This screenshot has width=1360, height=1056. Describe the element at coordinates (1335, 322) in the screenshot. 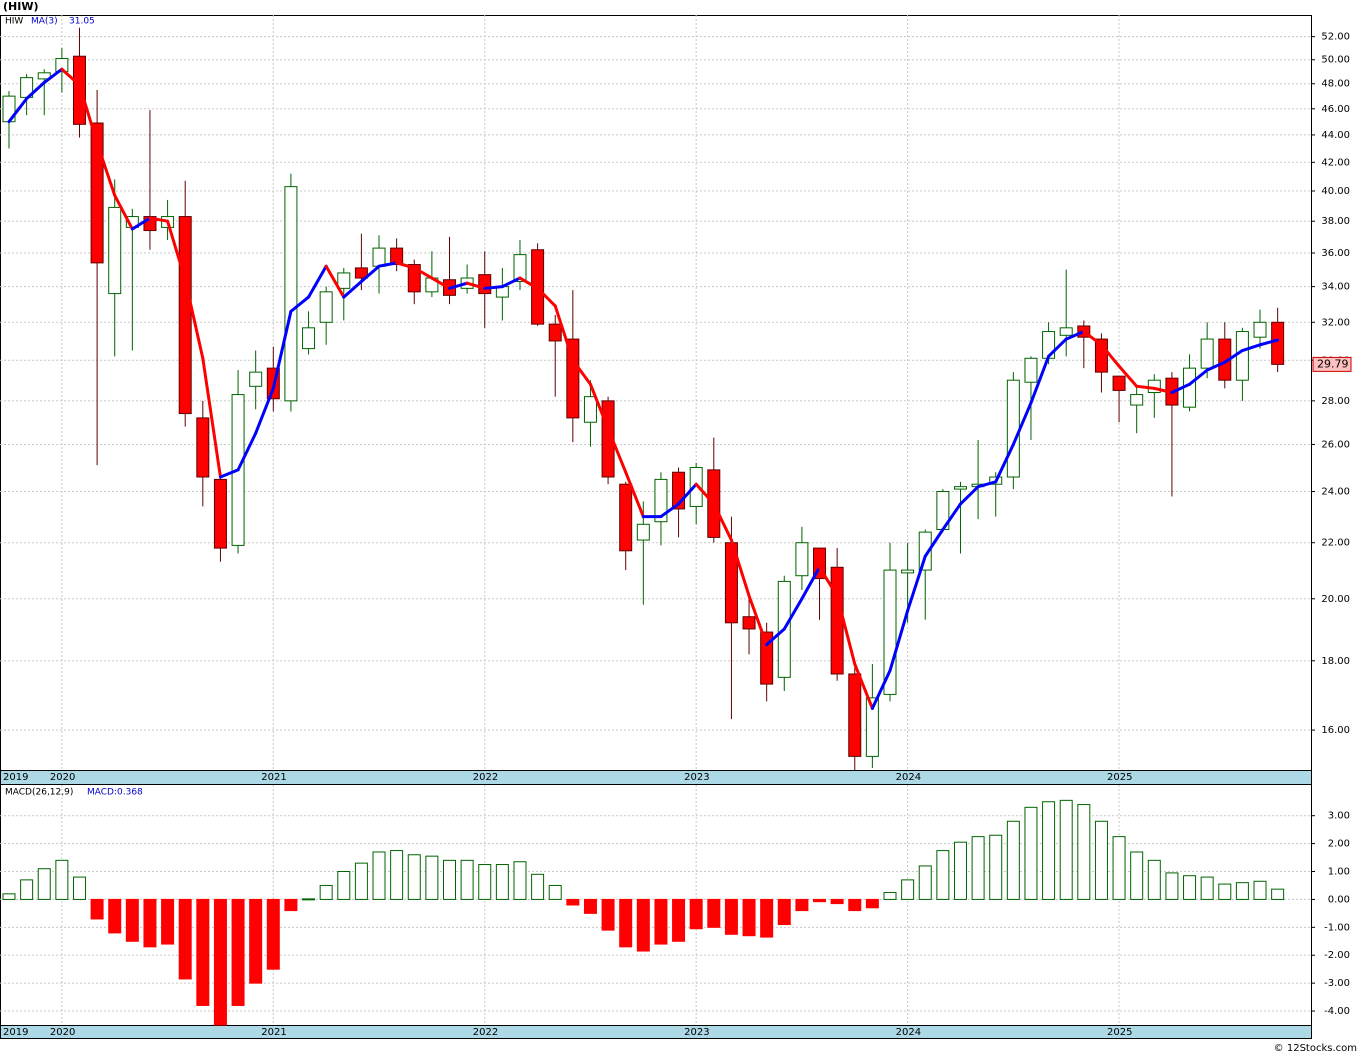

I see `y-tick-label: 32.00` at that location.